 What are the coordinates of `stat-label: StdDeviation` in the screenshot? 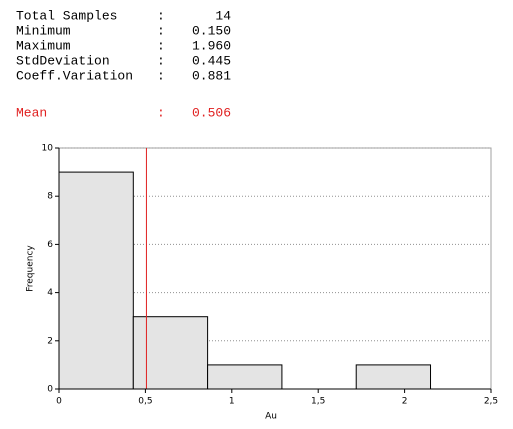 It's located at (63, 60).